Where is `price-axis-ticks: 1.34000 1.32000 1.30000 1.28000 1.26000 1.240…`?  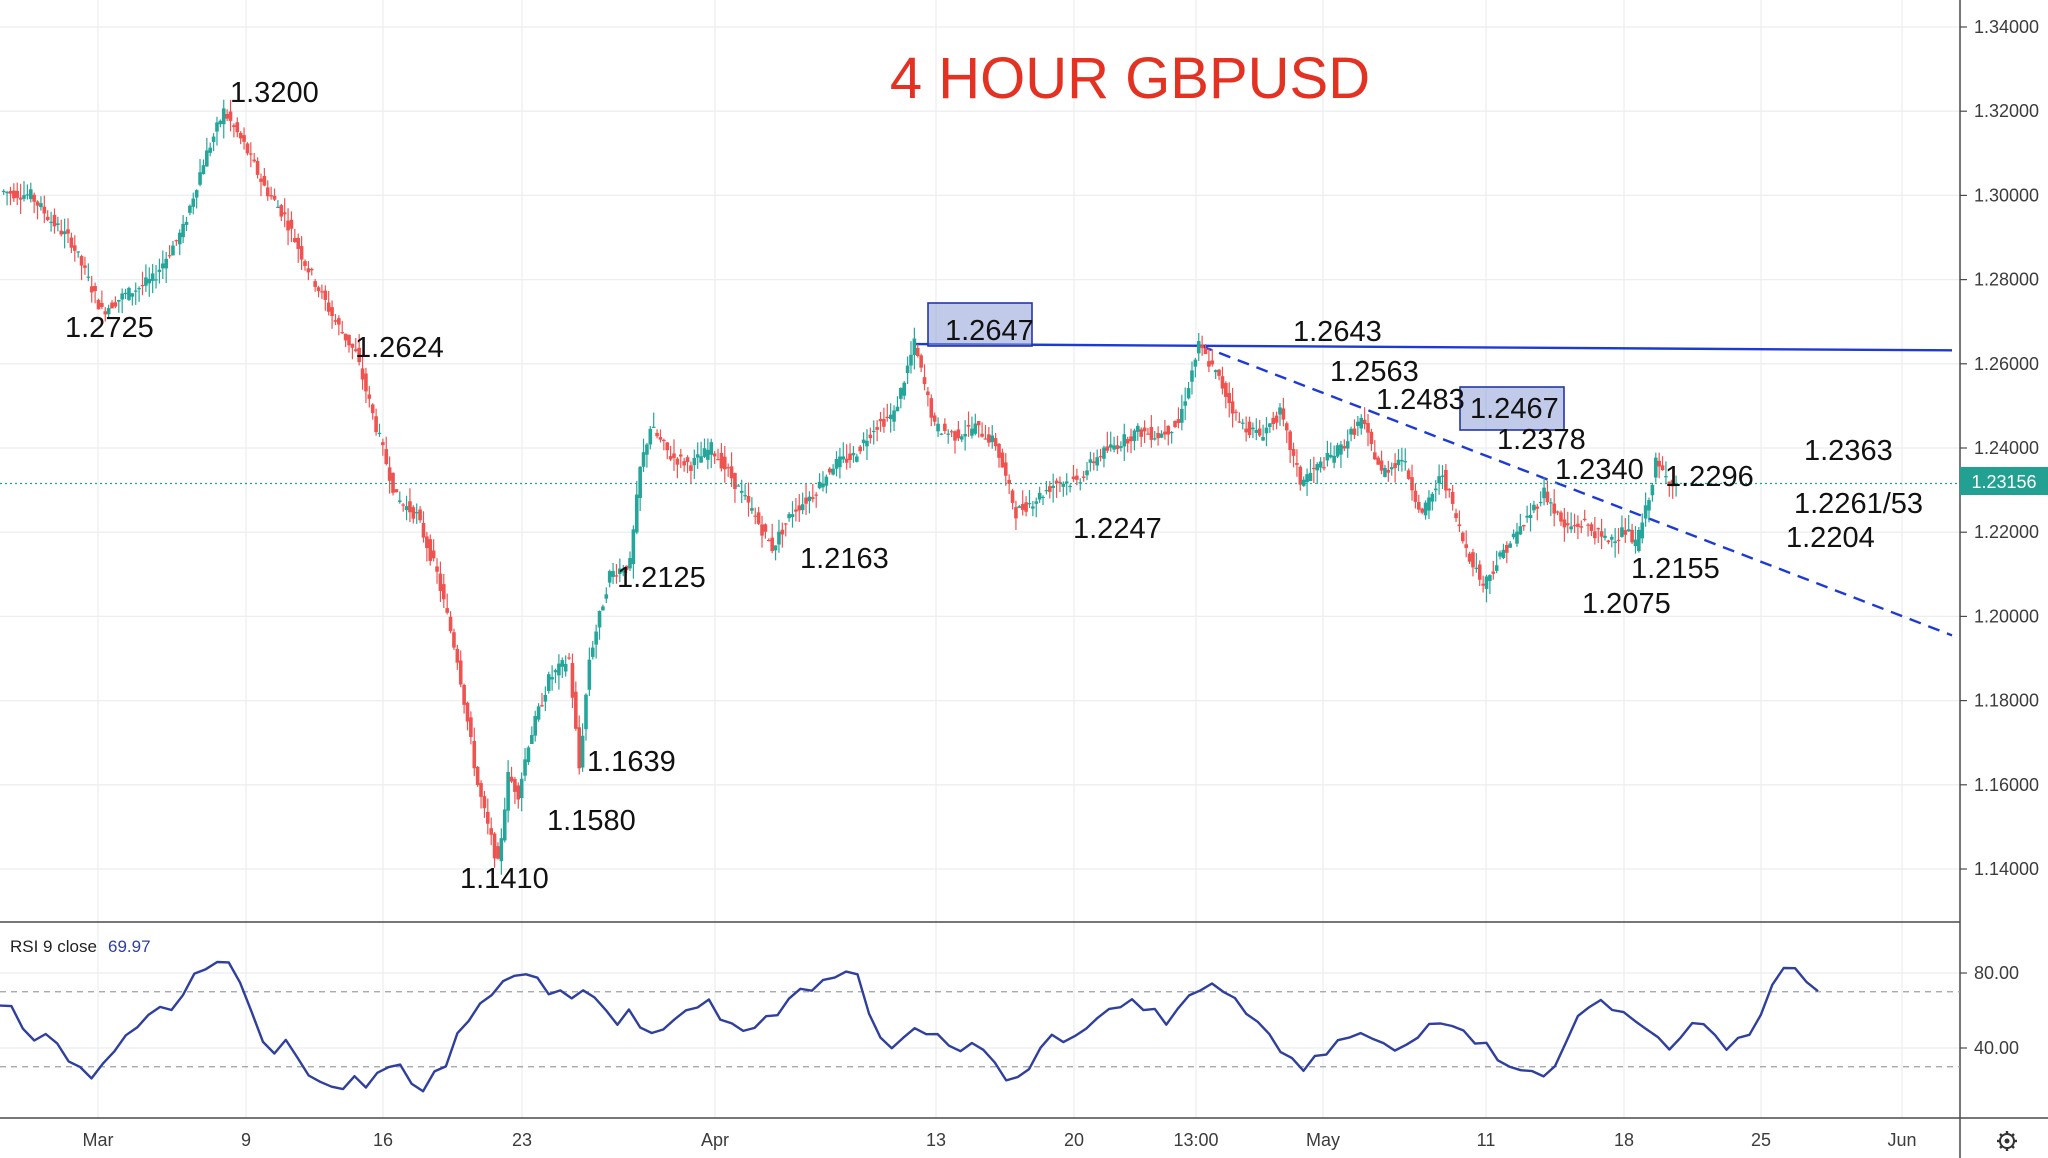
price-axis-ticks: 1.34000 1.32000 1.30000 1.28000 1.26000 1.240… is located at coordinates (1999, 537).